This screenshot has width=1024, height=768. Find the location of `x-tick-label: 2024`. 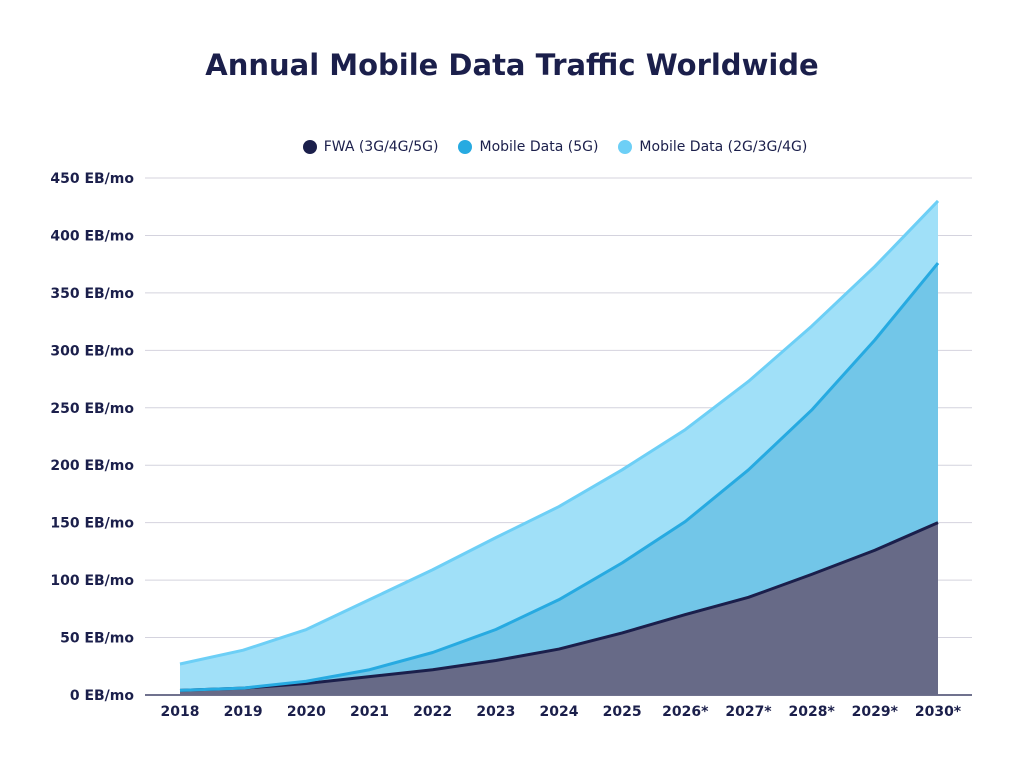

x-tick-label: 2024 is located at coordinates (559, 712).